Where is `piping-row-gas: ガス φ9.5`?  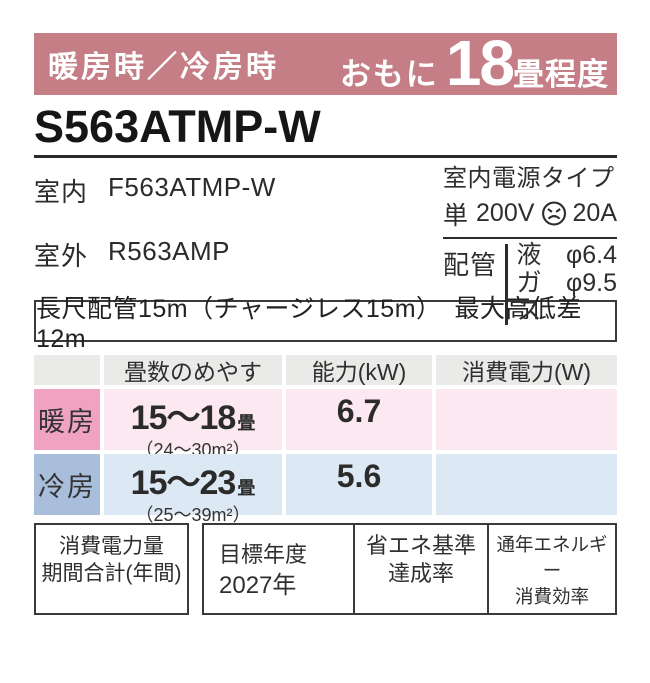 piping-row-gas: ガス φ9.5 is located at coordinates (567, 297).